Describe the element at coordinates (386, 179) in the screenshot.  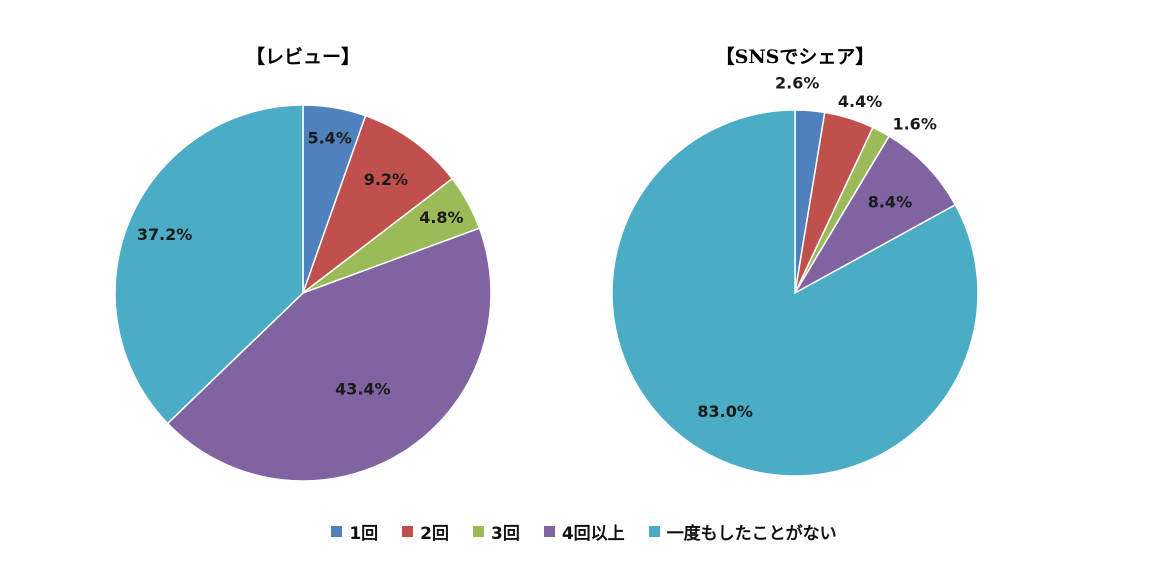
I see `pie-review-label-2: 9.2%` at that location.